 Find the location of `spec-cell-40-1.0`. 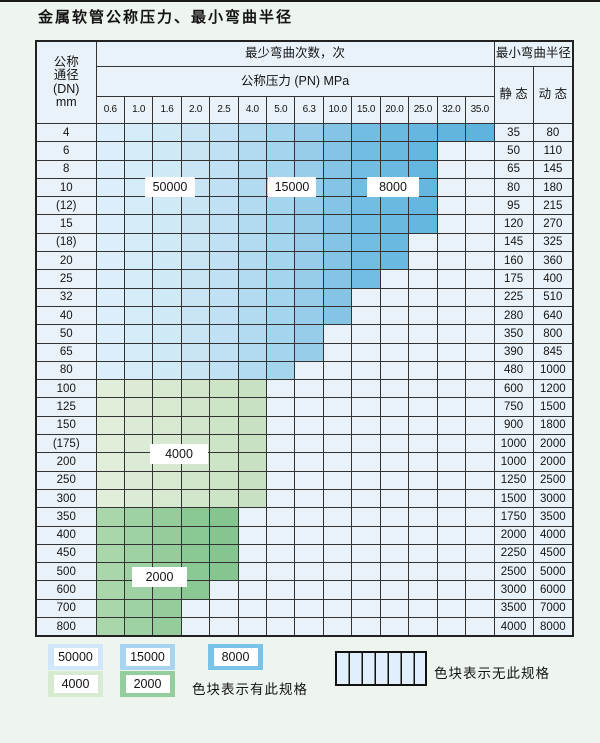

spec-cell-40-1.0 is located at coordinates (138, 315).